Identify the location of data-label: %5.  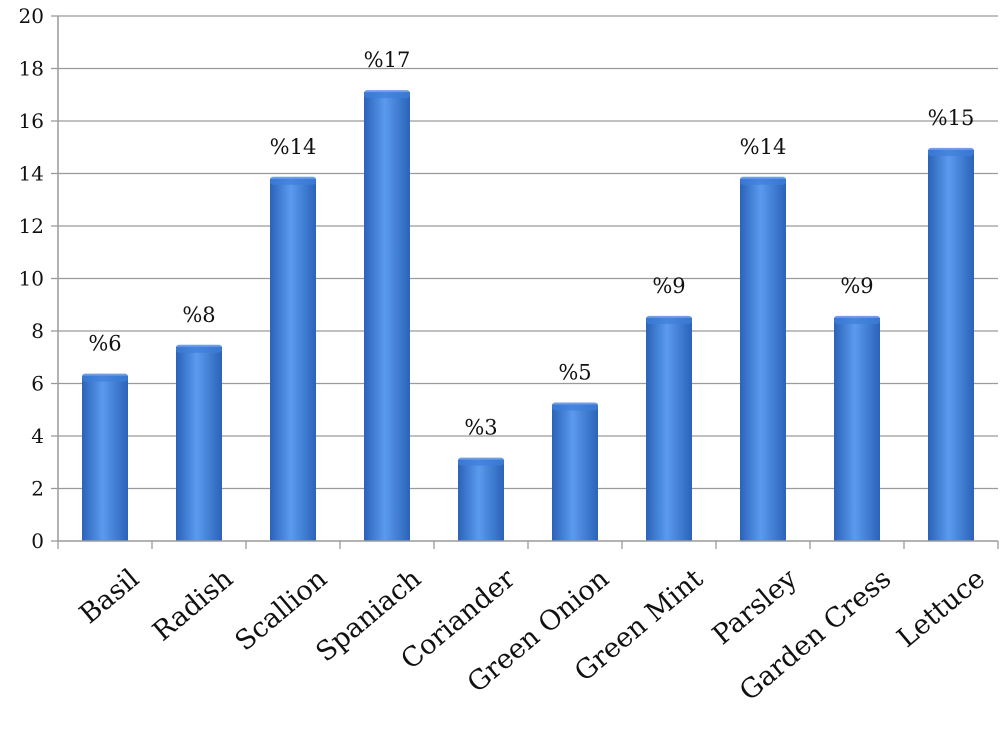
(574, 373).